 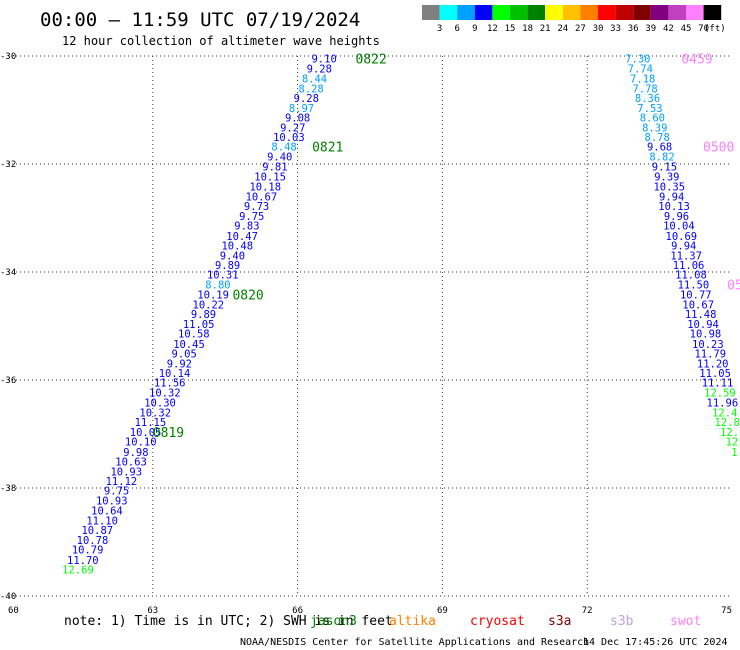 I want to click on swh-value-label: 8.97, so click(x=301, y=109).